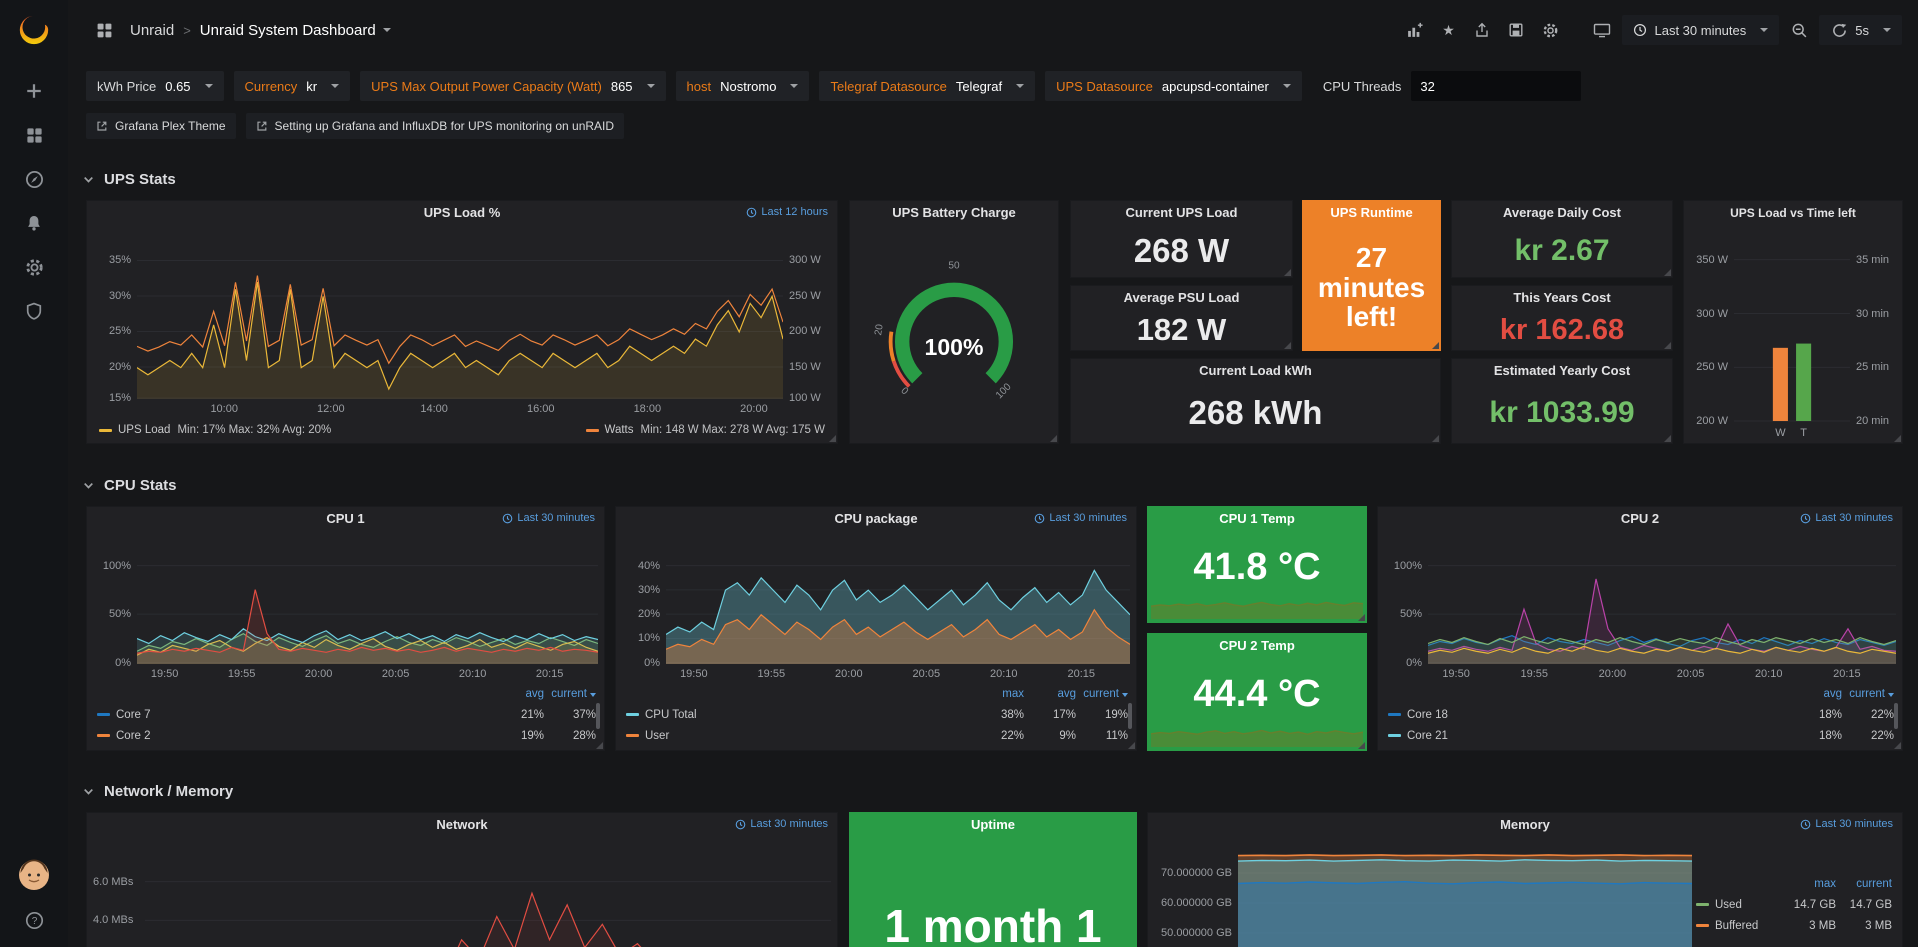 This screenshot has height=947, width=1918. I want to click on server-admin-shield-icon, so click(34, 311).